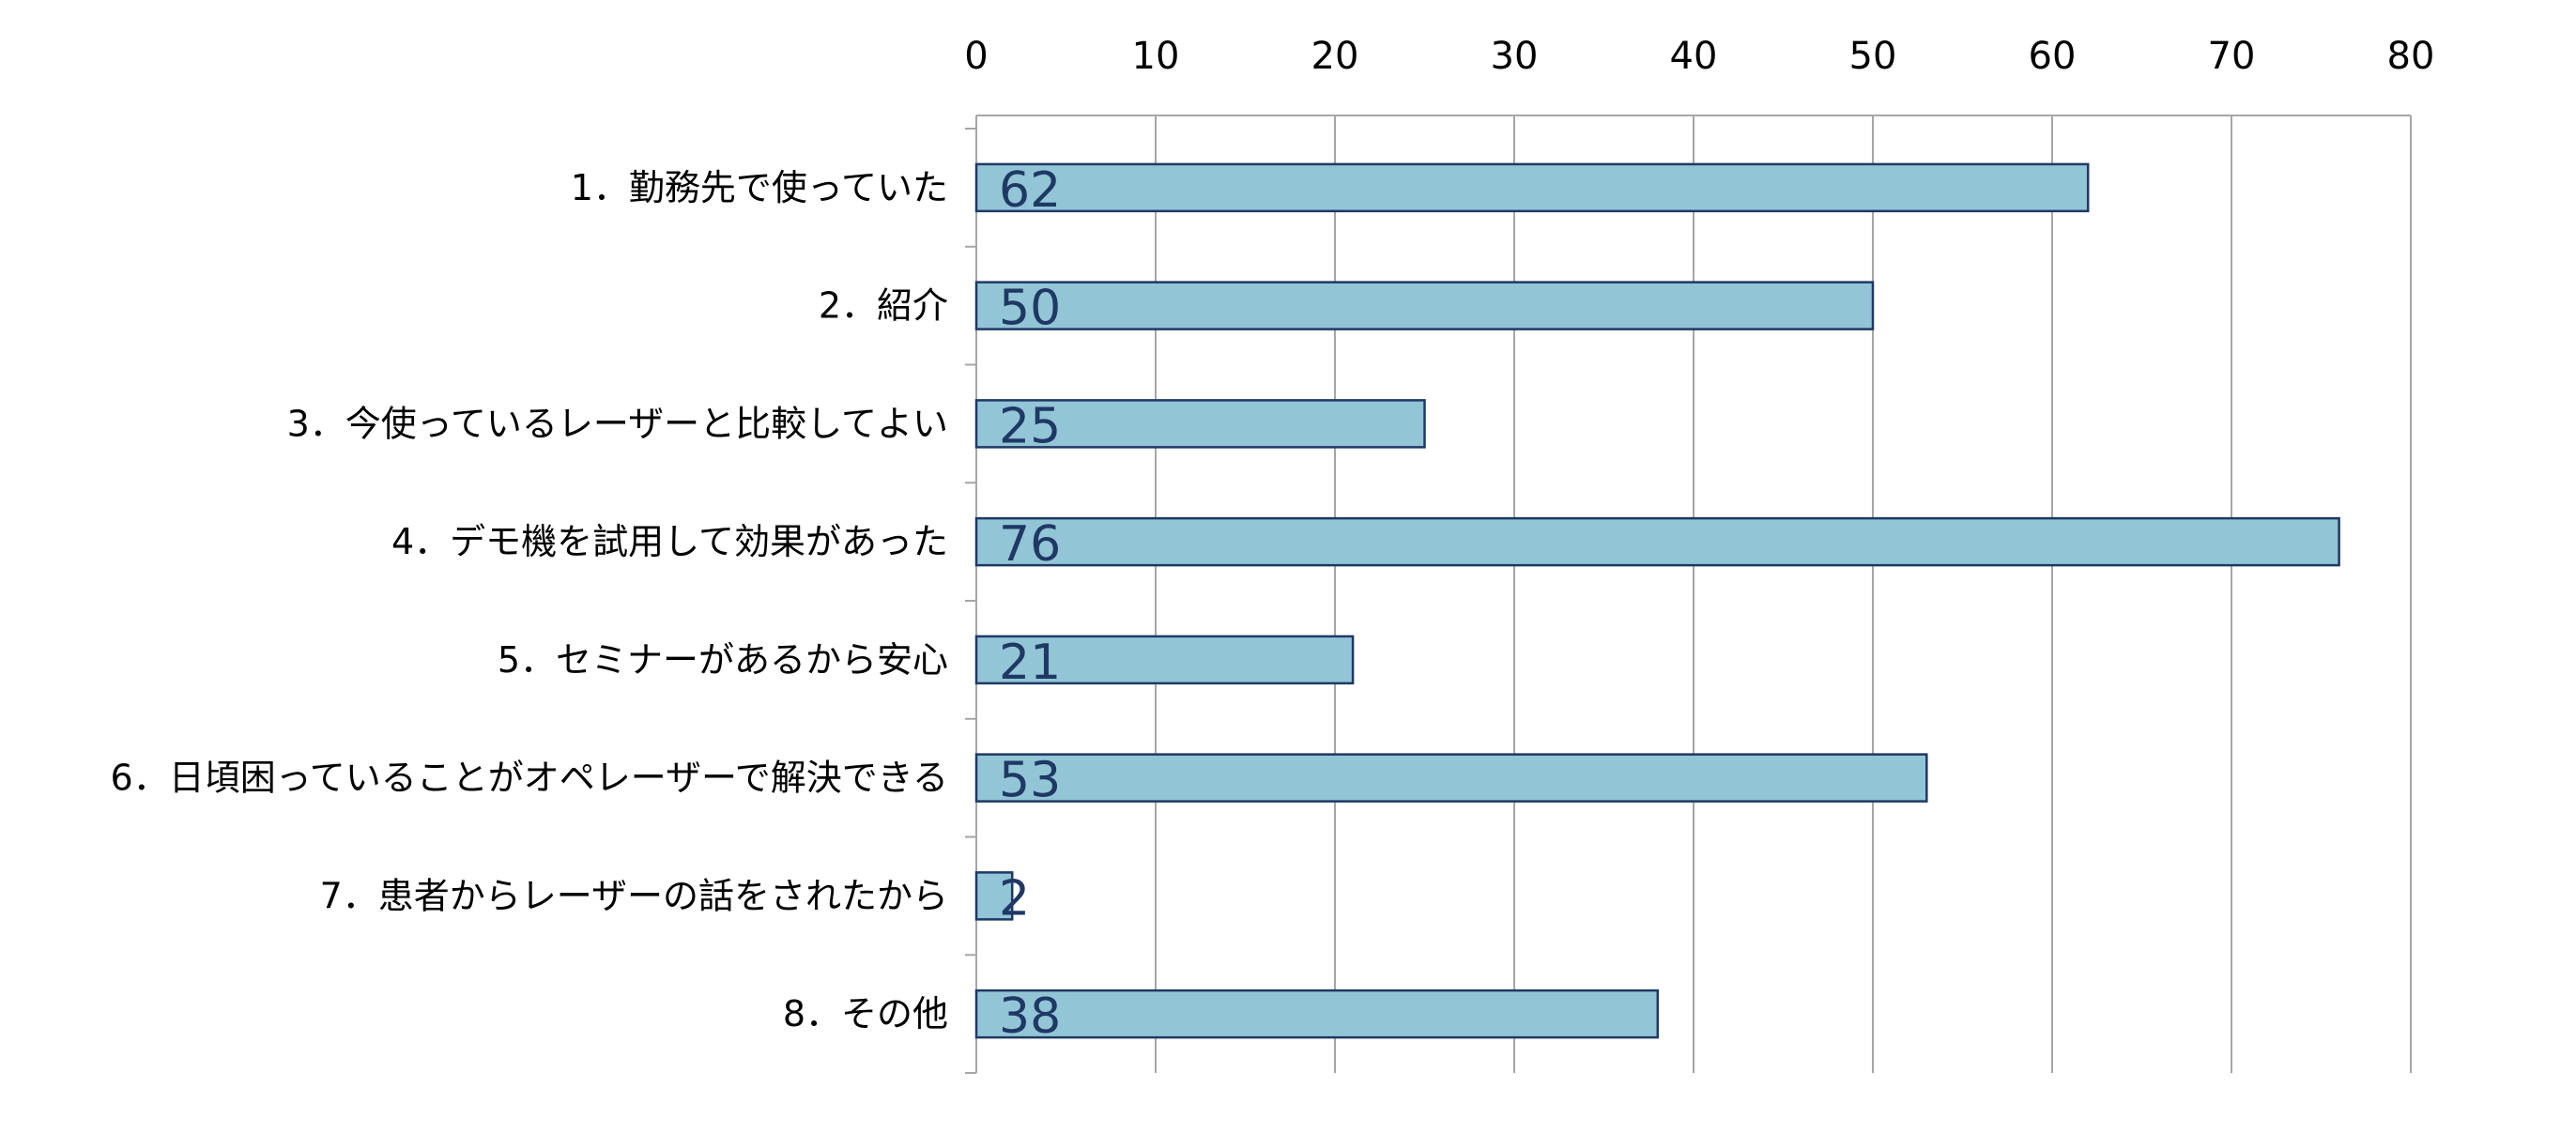 This screenshot has width=2576, height=1134. I want to click on x-tick-label: 80, so click(2411, 56).